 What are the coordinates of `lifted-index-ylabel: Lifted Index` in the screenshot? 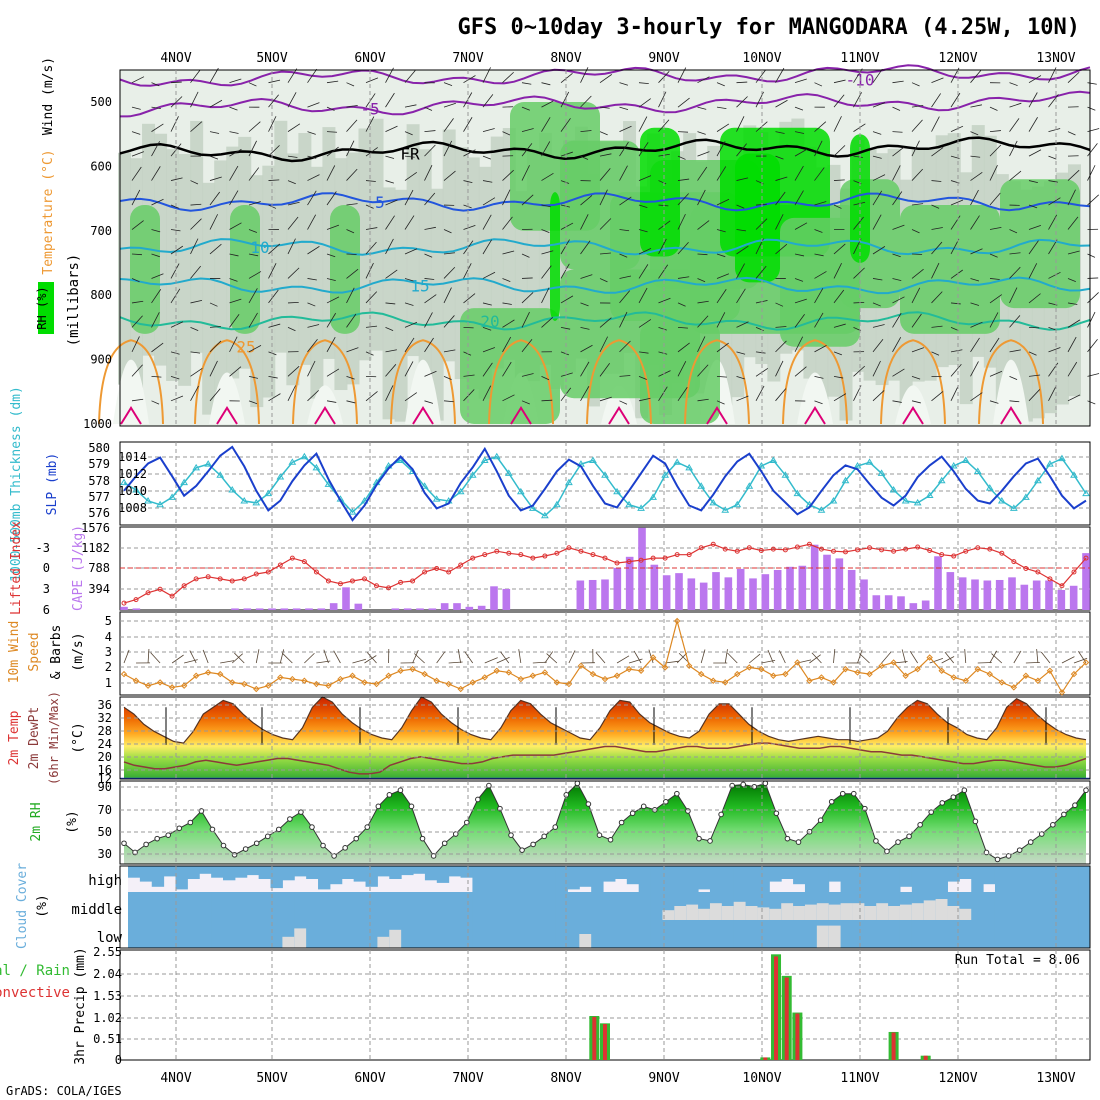 It's located at (16, 568).